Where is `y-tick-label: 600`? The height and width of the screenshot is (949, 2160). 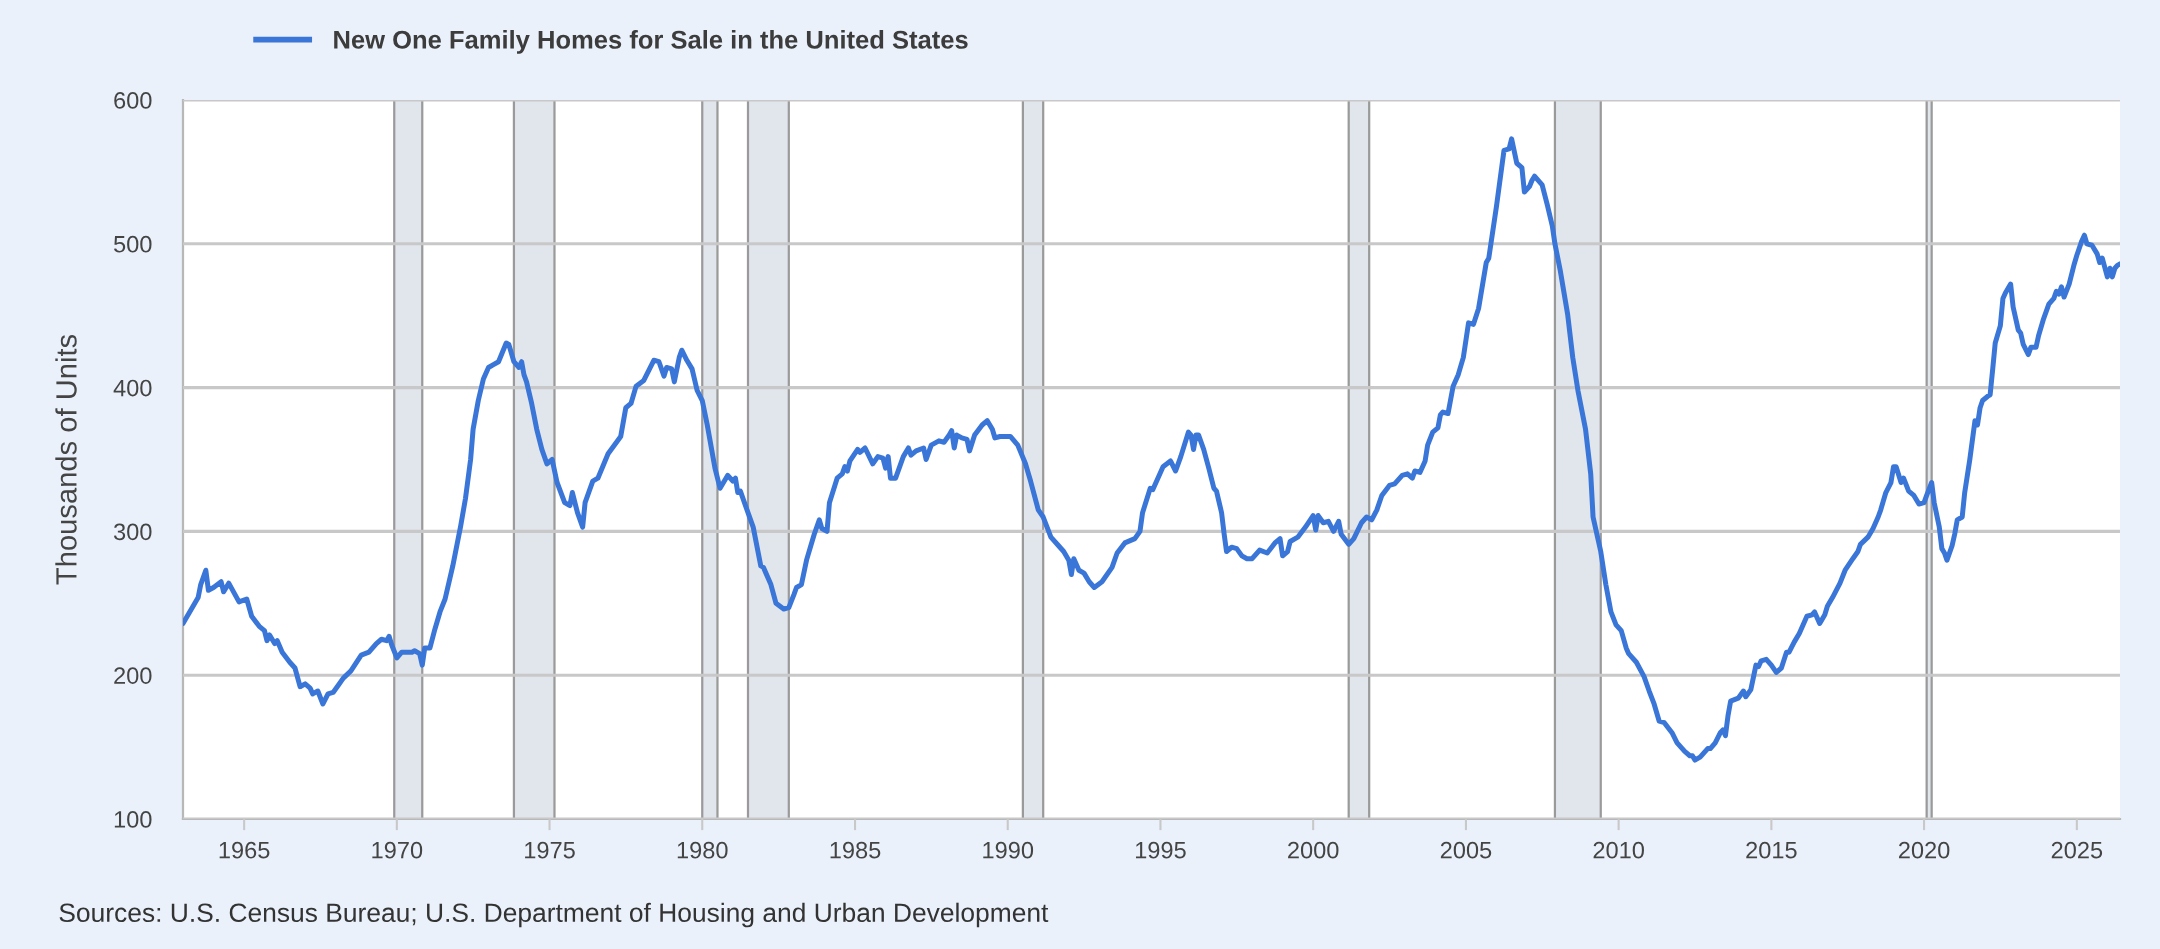 y-tick-label: 600 is located at coordinates (133, 100).